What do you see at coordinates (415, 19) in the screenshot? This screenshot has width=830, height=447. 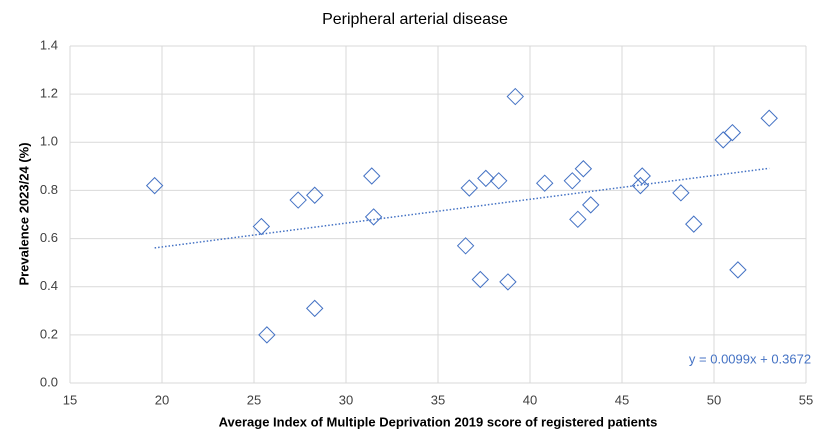 I see `chart-title: Peripheral arterial disease` at bounding box center [415, 19].